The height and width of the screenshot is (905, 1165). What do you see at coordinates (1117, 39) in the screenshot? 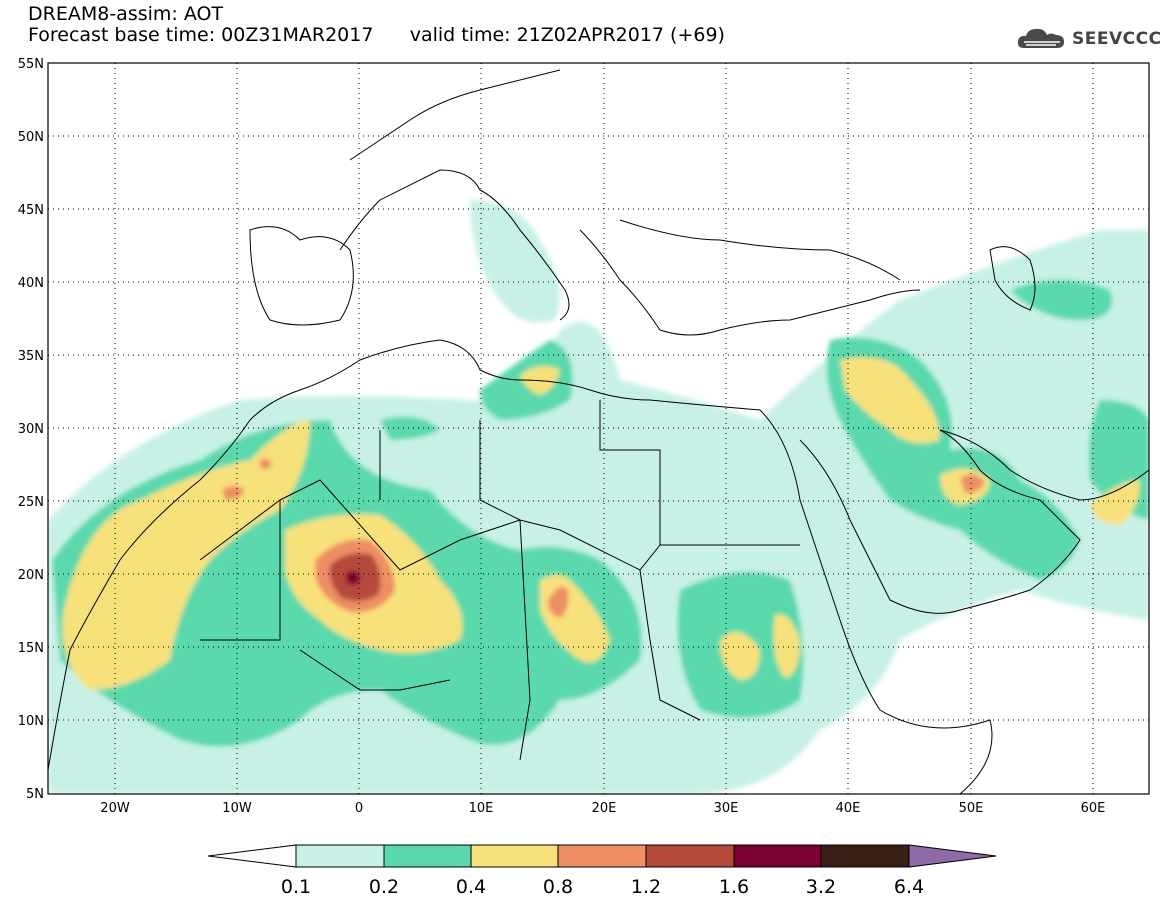
I see `logo-text: SEEVCCC` at bounding box center [1117, 39].